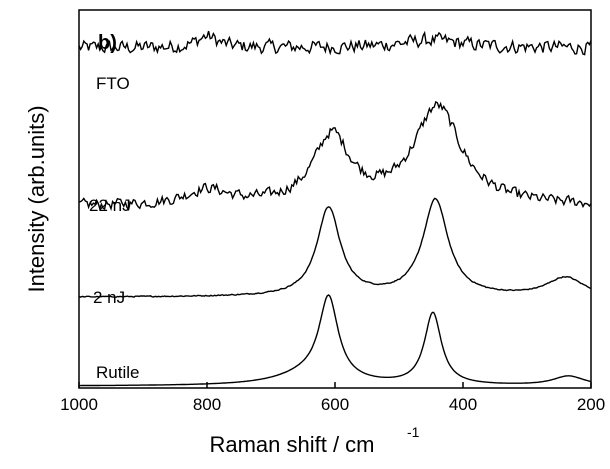 This screenshot has width=610, height=469. What do you see at coordinates (207, 404) in the screenshot?
I see `x-tick-label: 800` at bounding box center [207, 404].